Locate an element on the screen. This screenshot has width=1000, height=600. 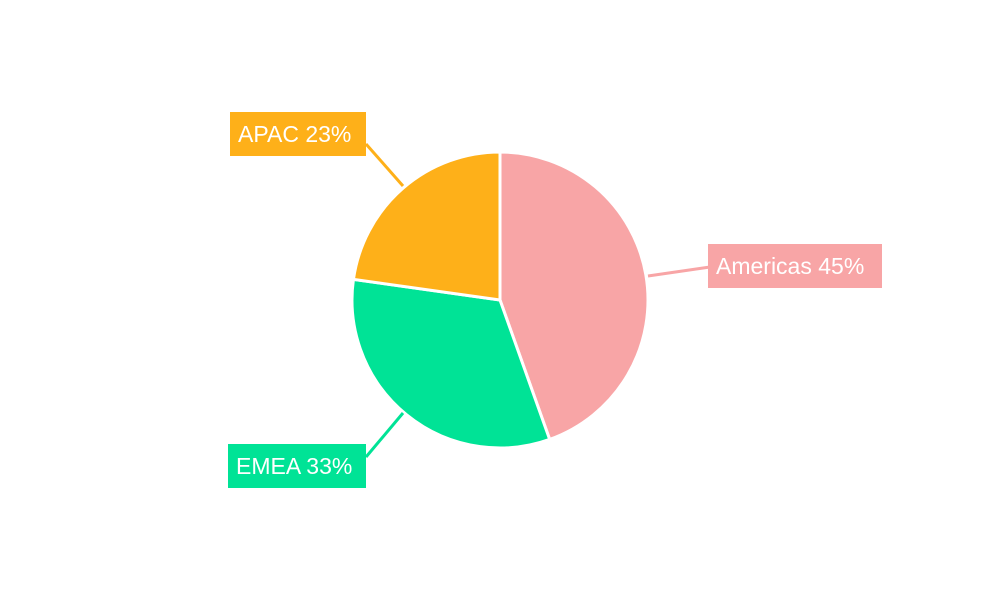
pie-slice-apac is located at coordinates (426, 226).